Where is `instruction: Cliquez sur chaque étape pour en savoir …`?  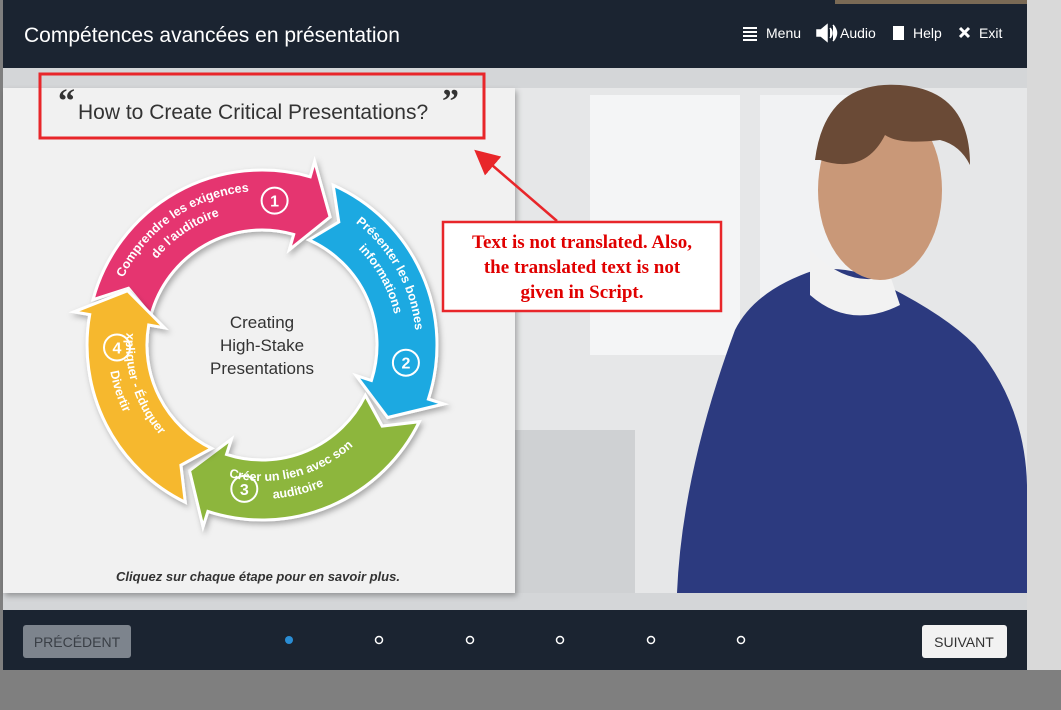
instruction: Cliquez sur chaque étape pour en savoir … is located at coordinates (258, 576).